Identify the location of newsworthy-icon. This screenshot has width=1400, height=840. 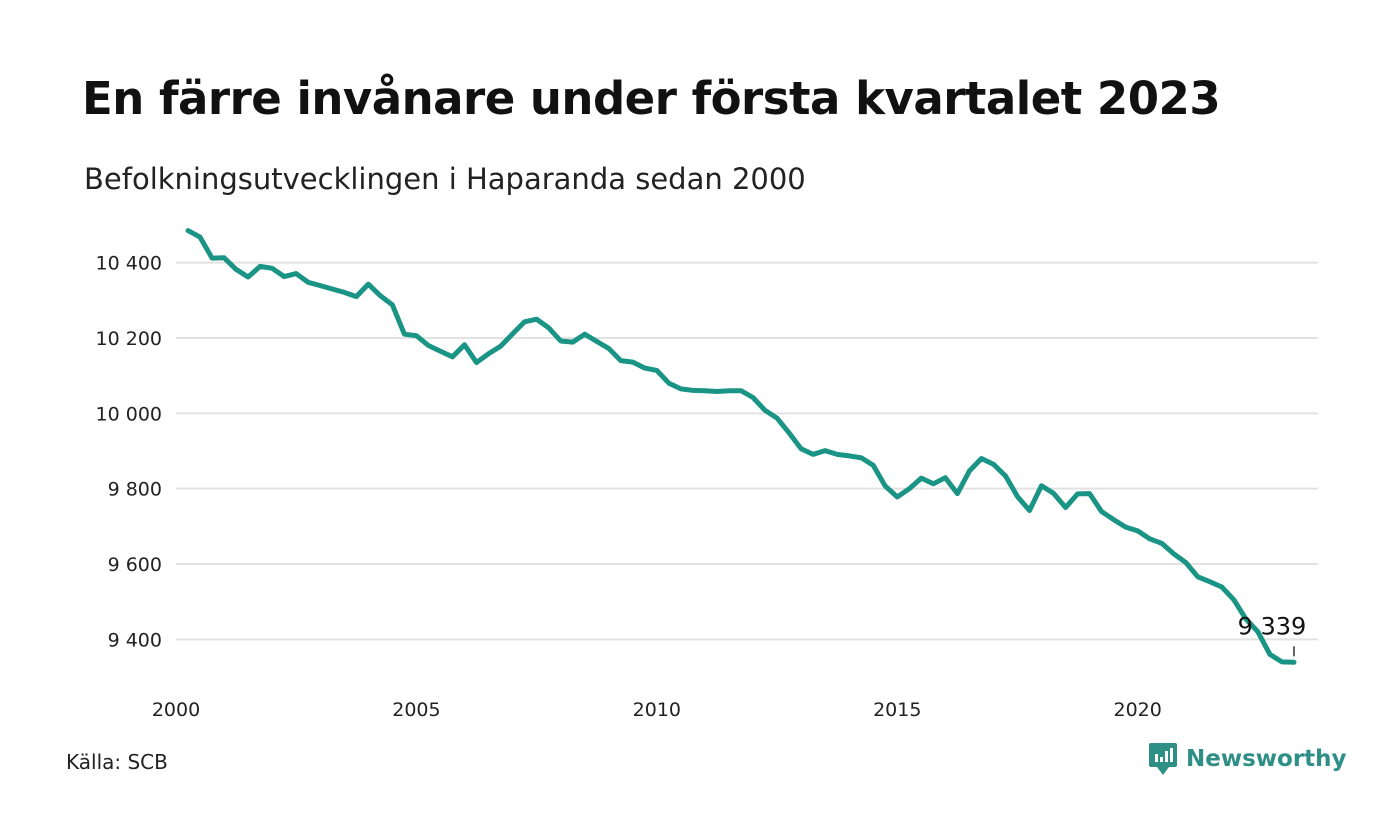
(1163, 759).